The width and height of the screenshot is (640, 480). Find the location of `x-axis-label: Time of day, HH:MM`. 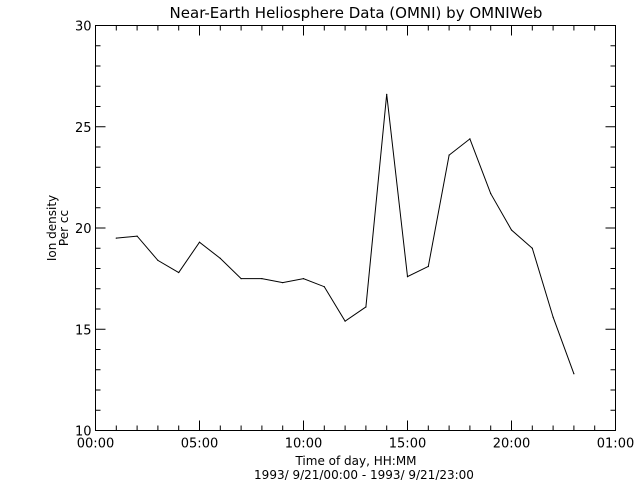

x-axis-label: Time of day, HH:MM is located at coordinates (355, 461).